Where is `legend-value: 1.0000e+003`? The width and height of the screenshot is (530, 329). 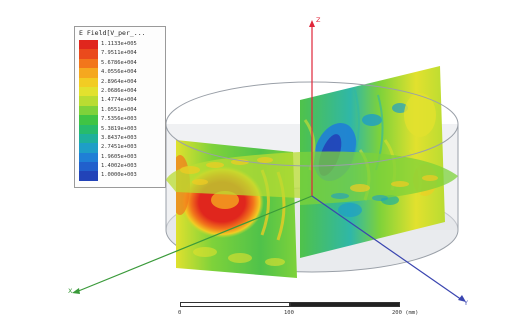
legend-value: 1.0000e+003 is located at coordinates (119, 175).